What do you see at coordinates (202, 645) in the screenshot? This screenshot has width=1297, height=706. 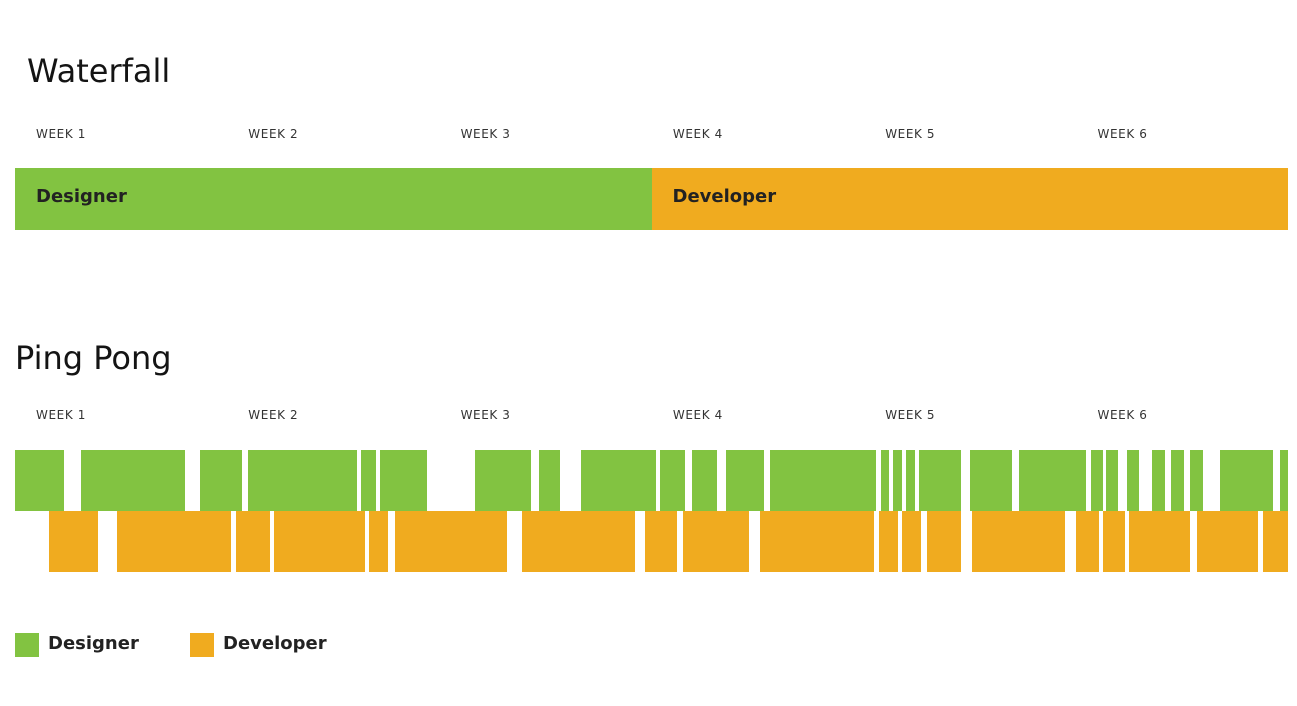 I see `legend-swatch-developer` at bounding box center [202, 645].